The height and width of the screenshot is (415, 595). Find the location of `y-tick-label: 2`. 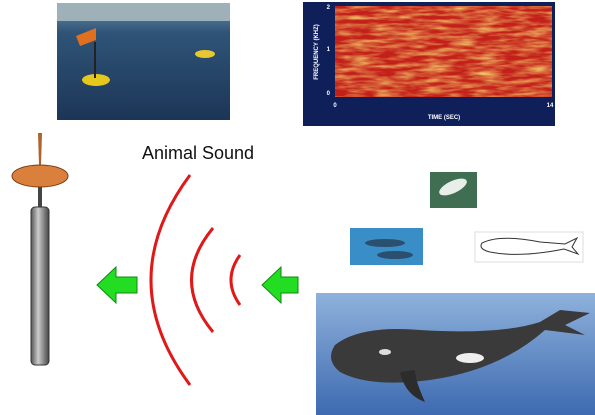

y-tick-label: 2 is located at coordinates (329, 8).